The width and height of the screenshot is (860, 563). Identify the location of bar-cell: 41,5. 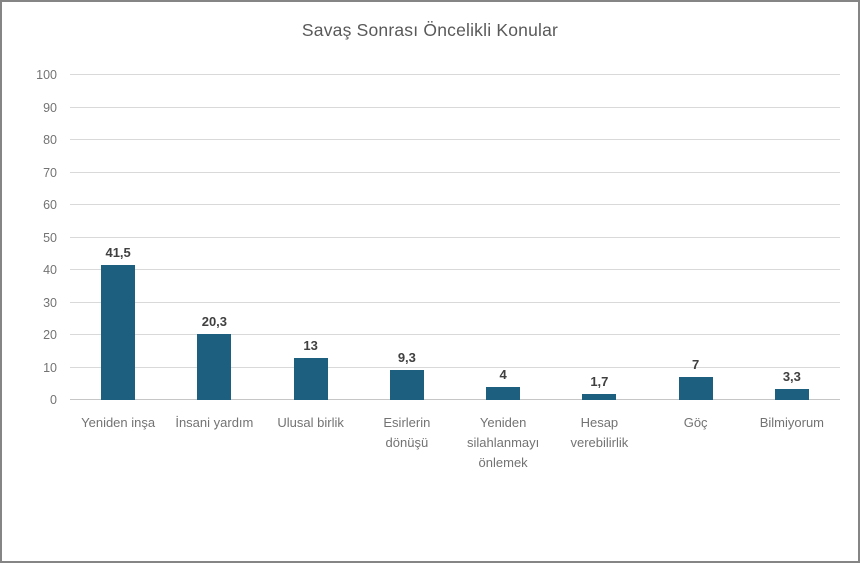
(118, 237).